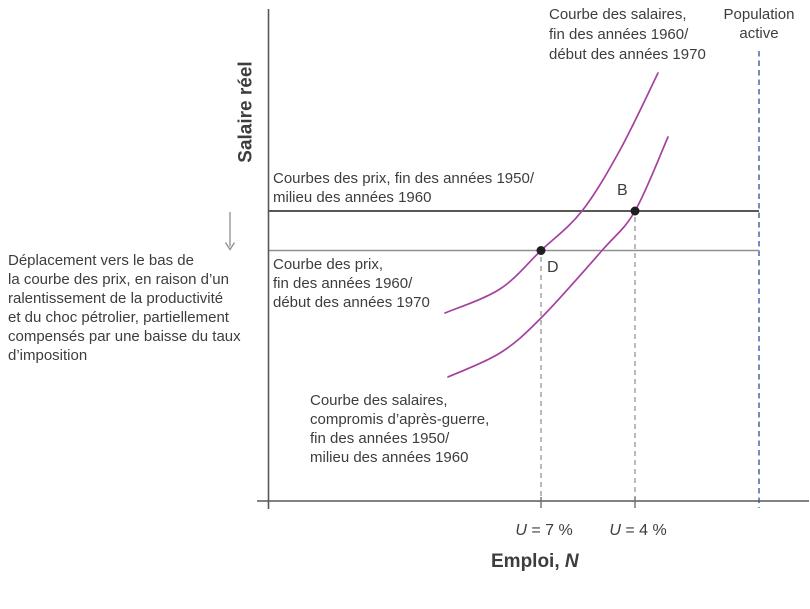 The width and height of the screenshot is (810, 609). I want to click on wage-curve-postwar, so click(558, 257).